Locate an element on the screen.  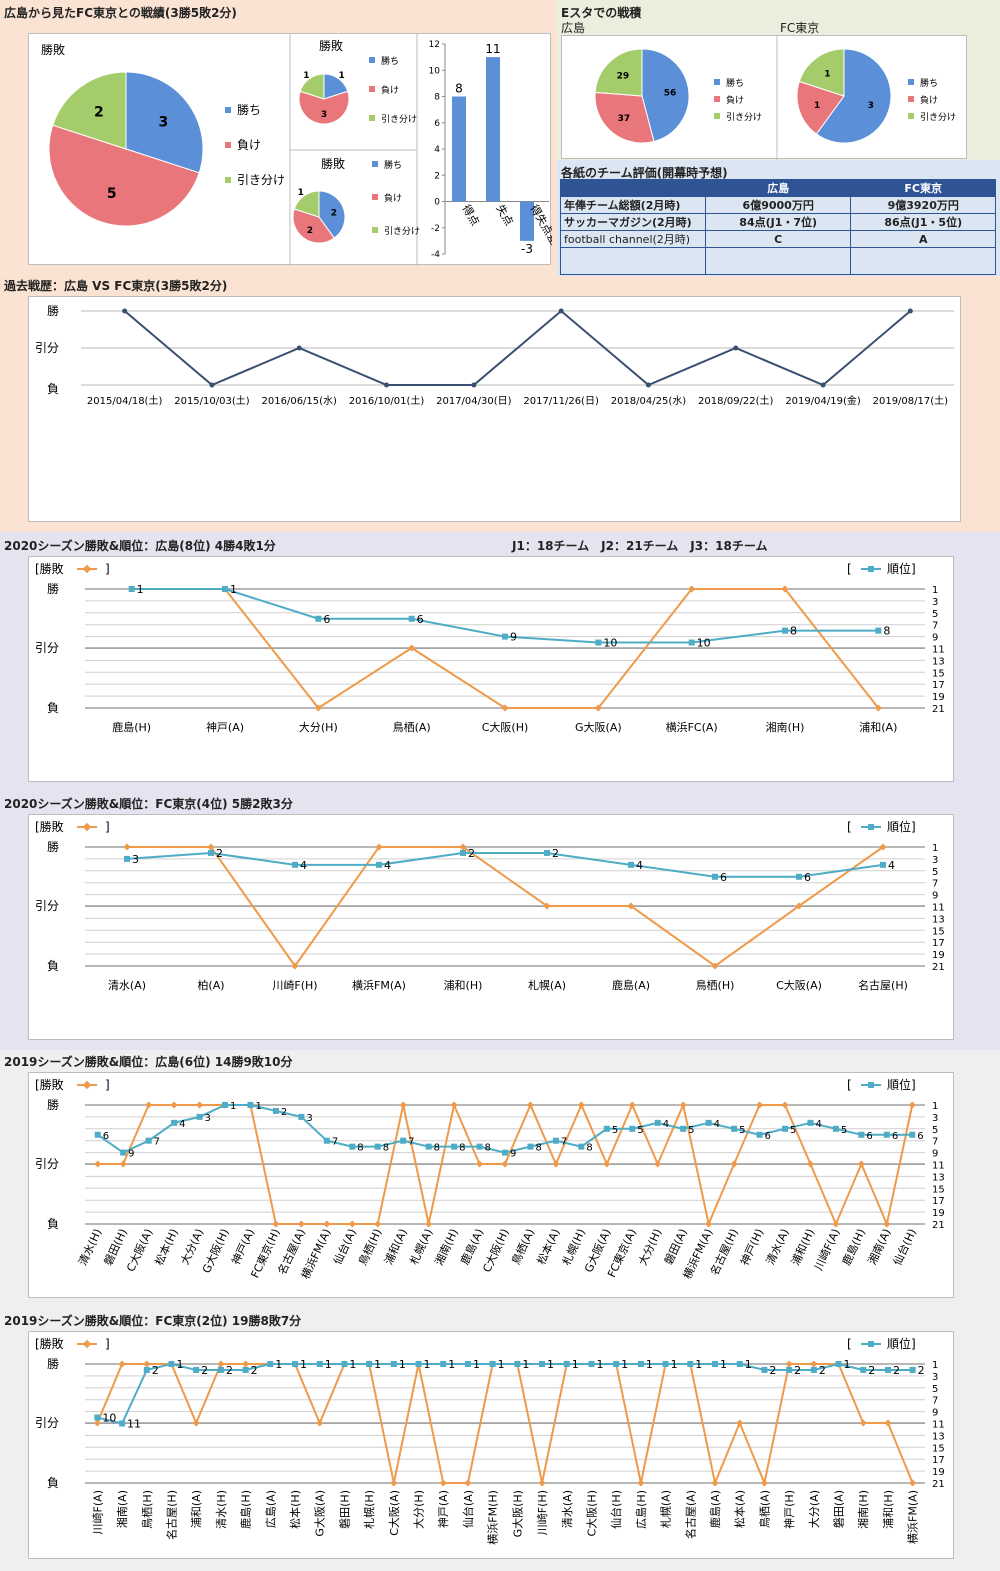
legend-rank-label: 順位] is located at coordinates (901, 568).